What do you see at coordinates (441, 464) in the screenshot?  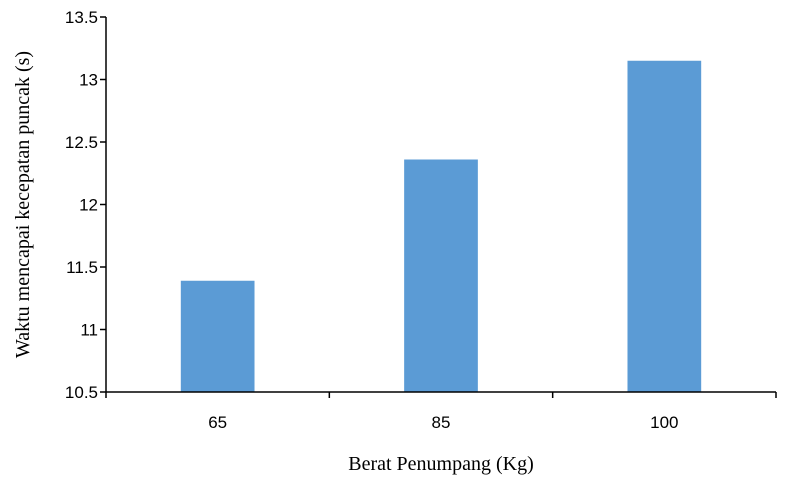 I see `x-axis-title: Berat Penumpang (Kg)` at bounding box center [441, 464].